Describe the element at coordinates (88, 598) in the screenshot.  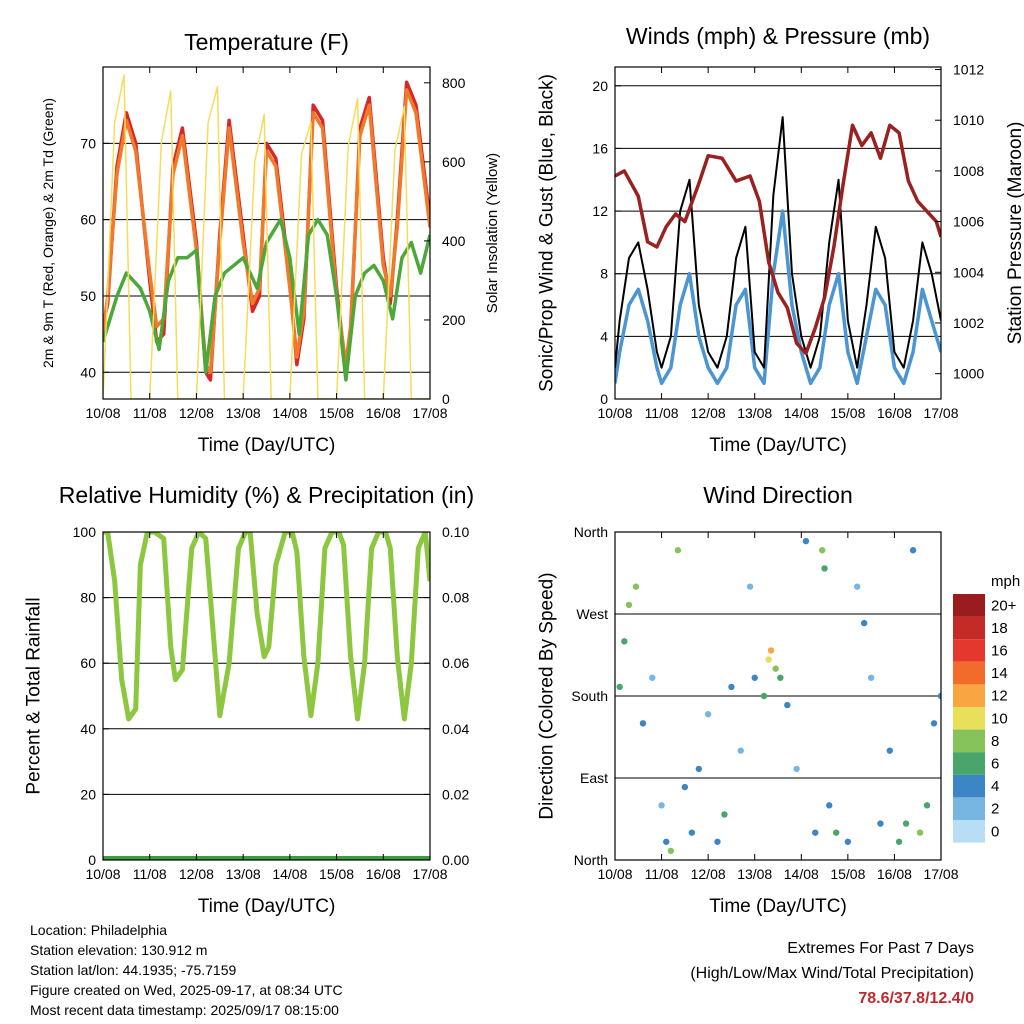
I see `y-tick-label: 80` at that location.